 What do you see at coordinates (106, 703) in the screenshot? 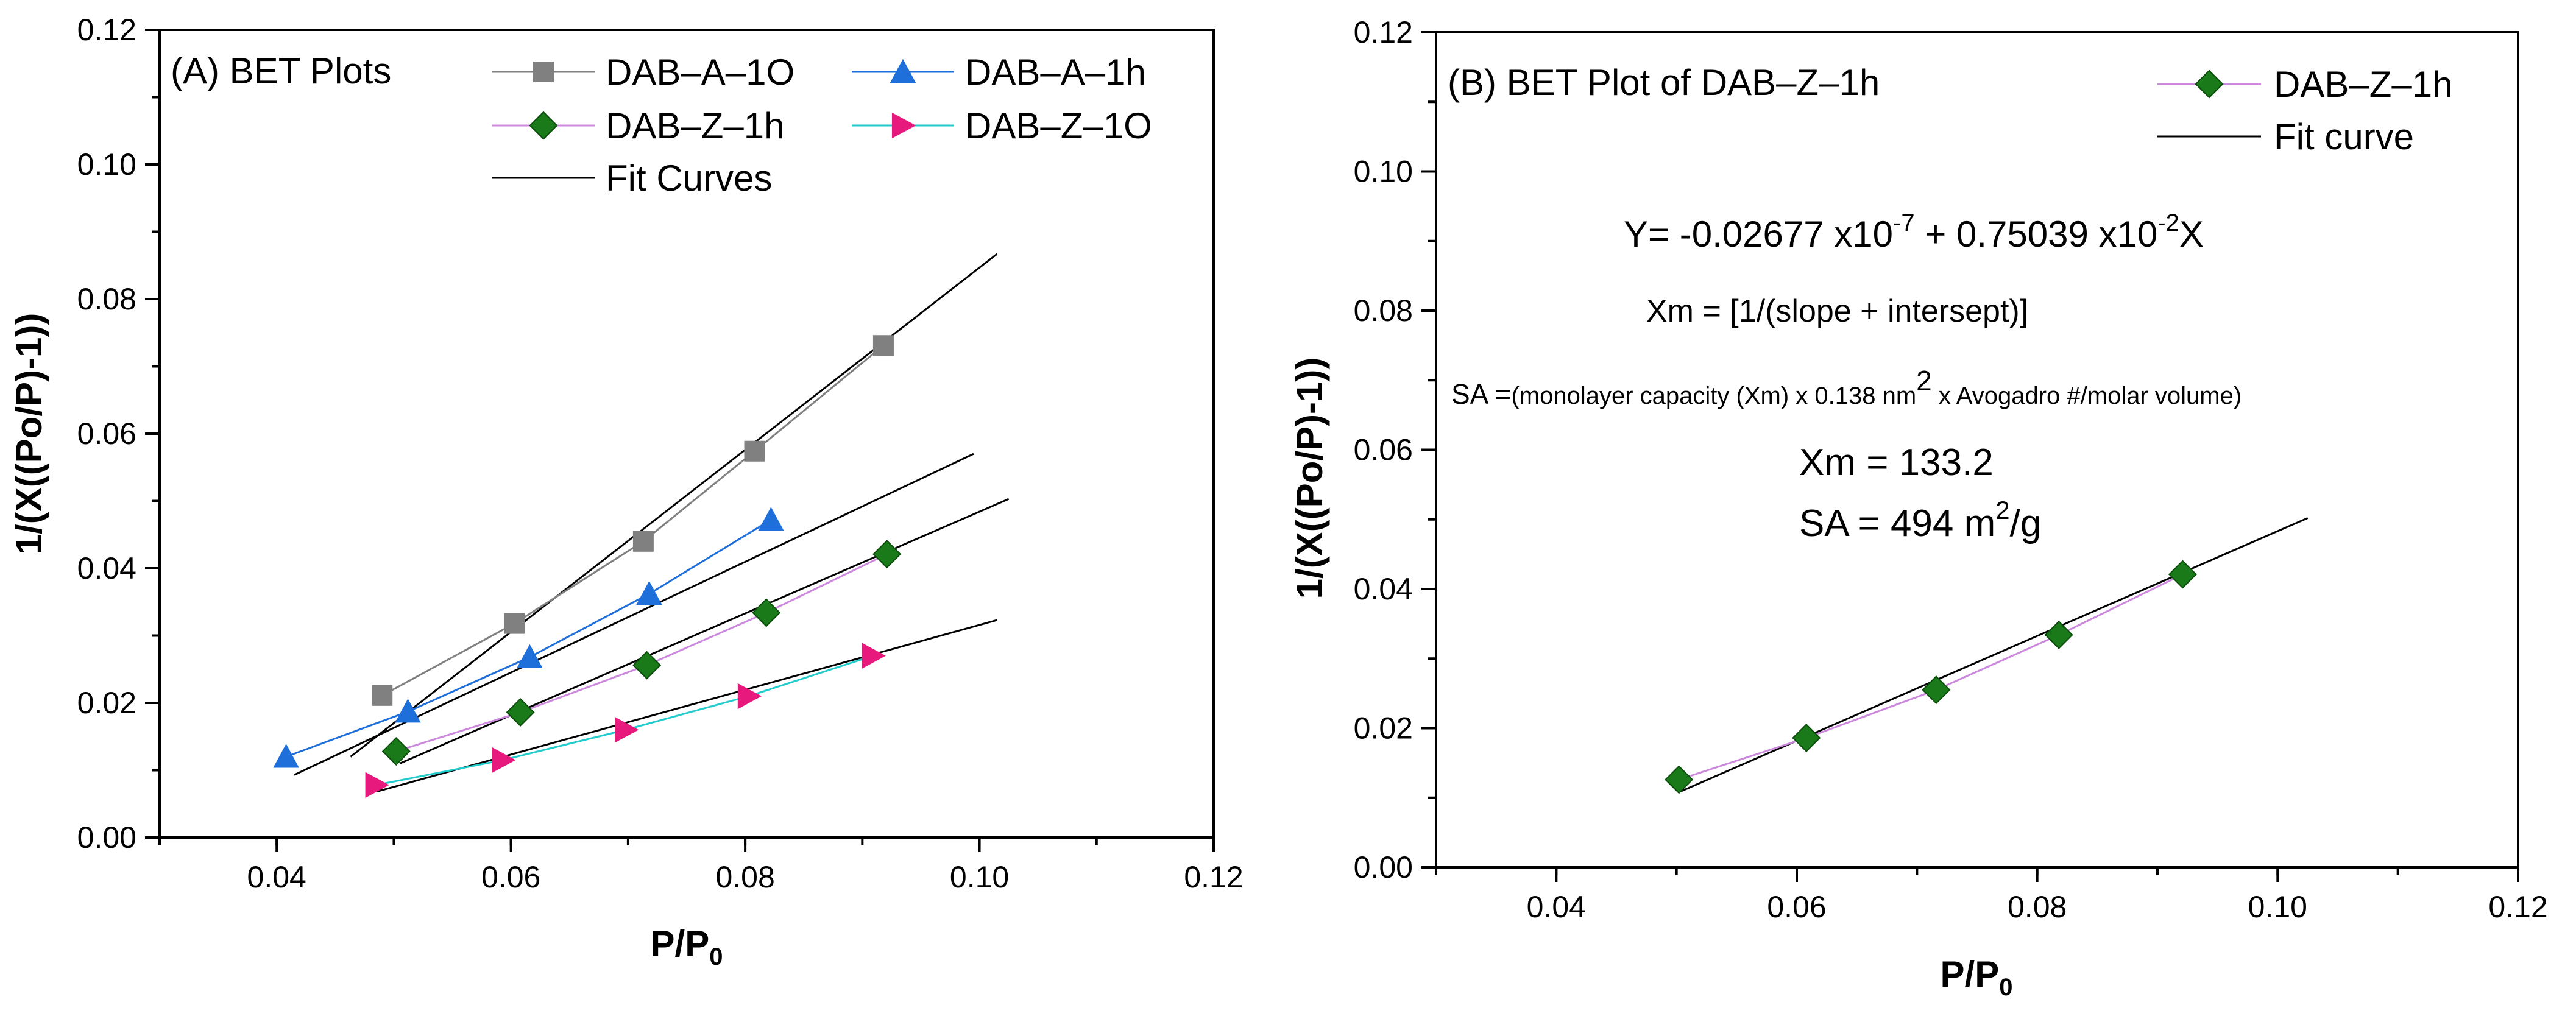
I see `panel-a-ytick-label-1: 0.02` at bounding box center [106, 703].